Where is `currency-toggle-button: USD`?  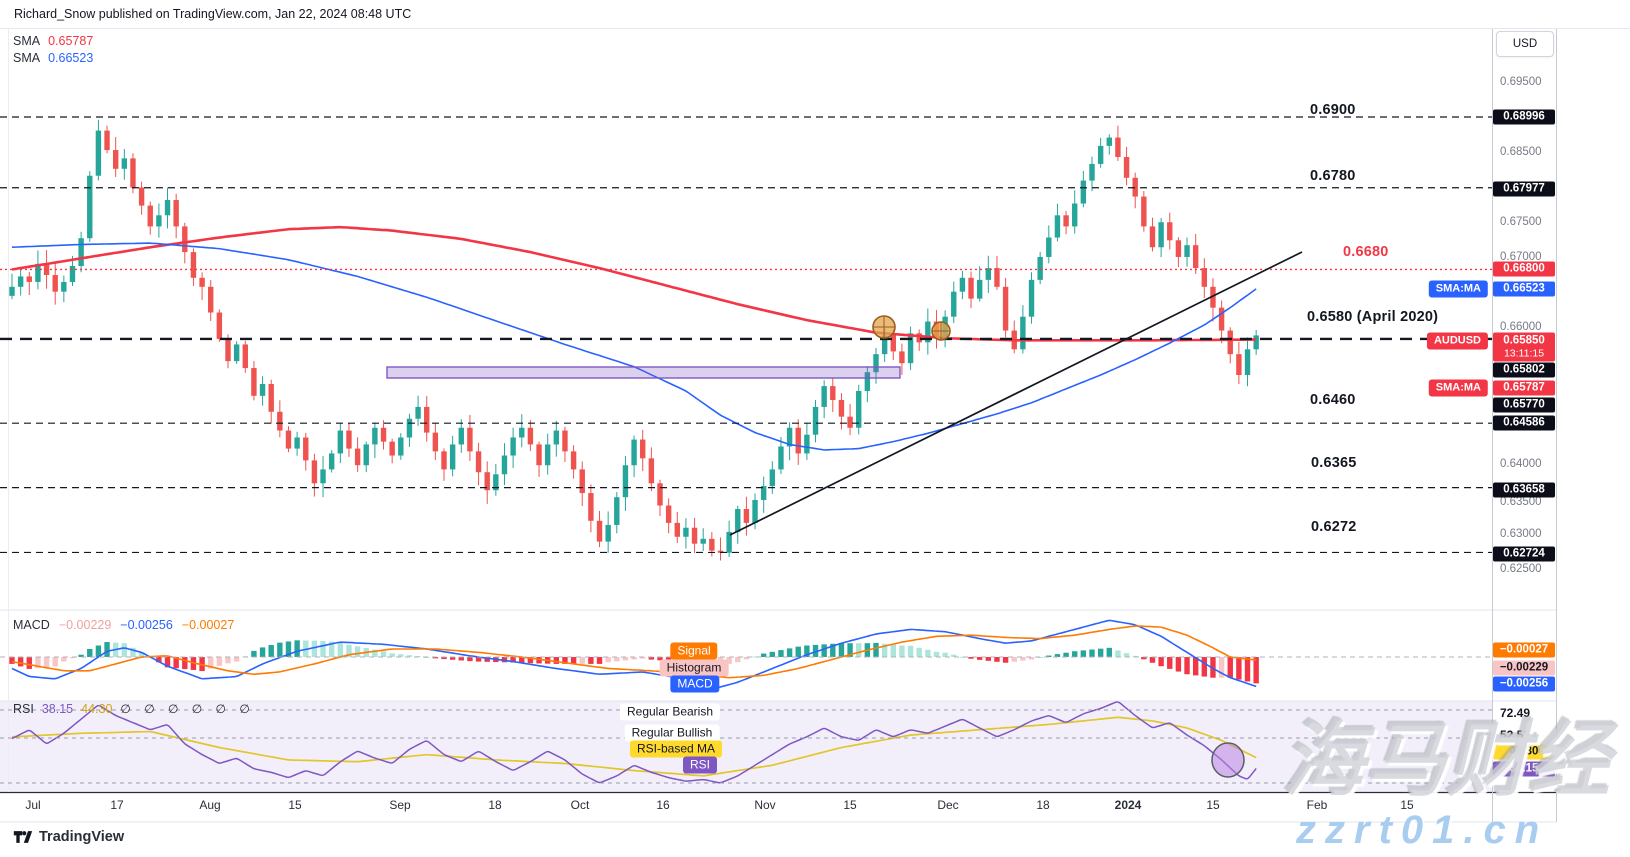 currency-toggle-button: USD is located at coordinates (1525, 44).